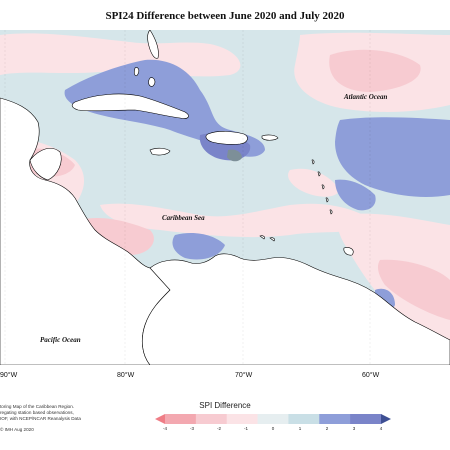  I want to click on colorbar-extend-high, so click(386, 419).